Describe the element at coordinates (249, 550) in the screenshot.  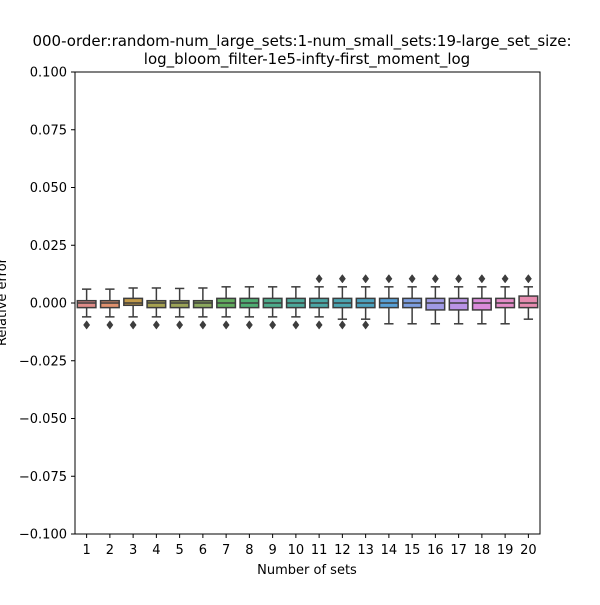
I see `x-tick-label: 8` at that location.